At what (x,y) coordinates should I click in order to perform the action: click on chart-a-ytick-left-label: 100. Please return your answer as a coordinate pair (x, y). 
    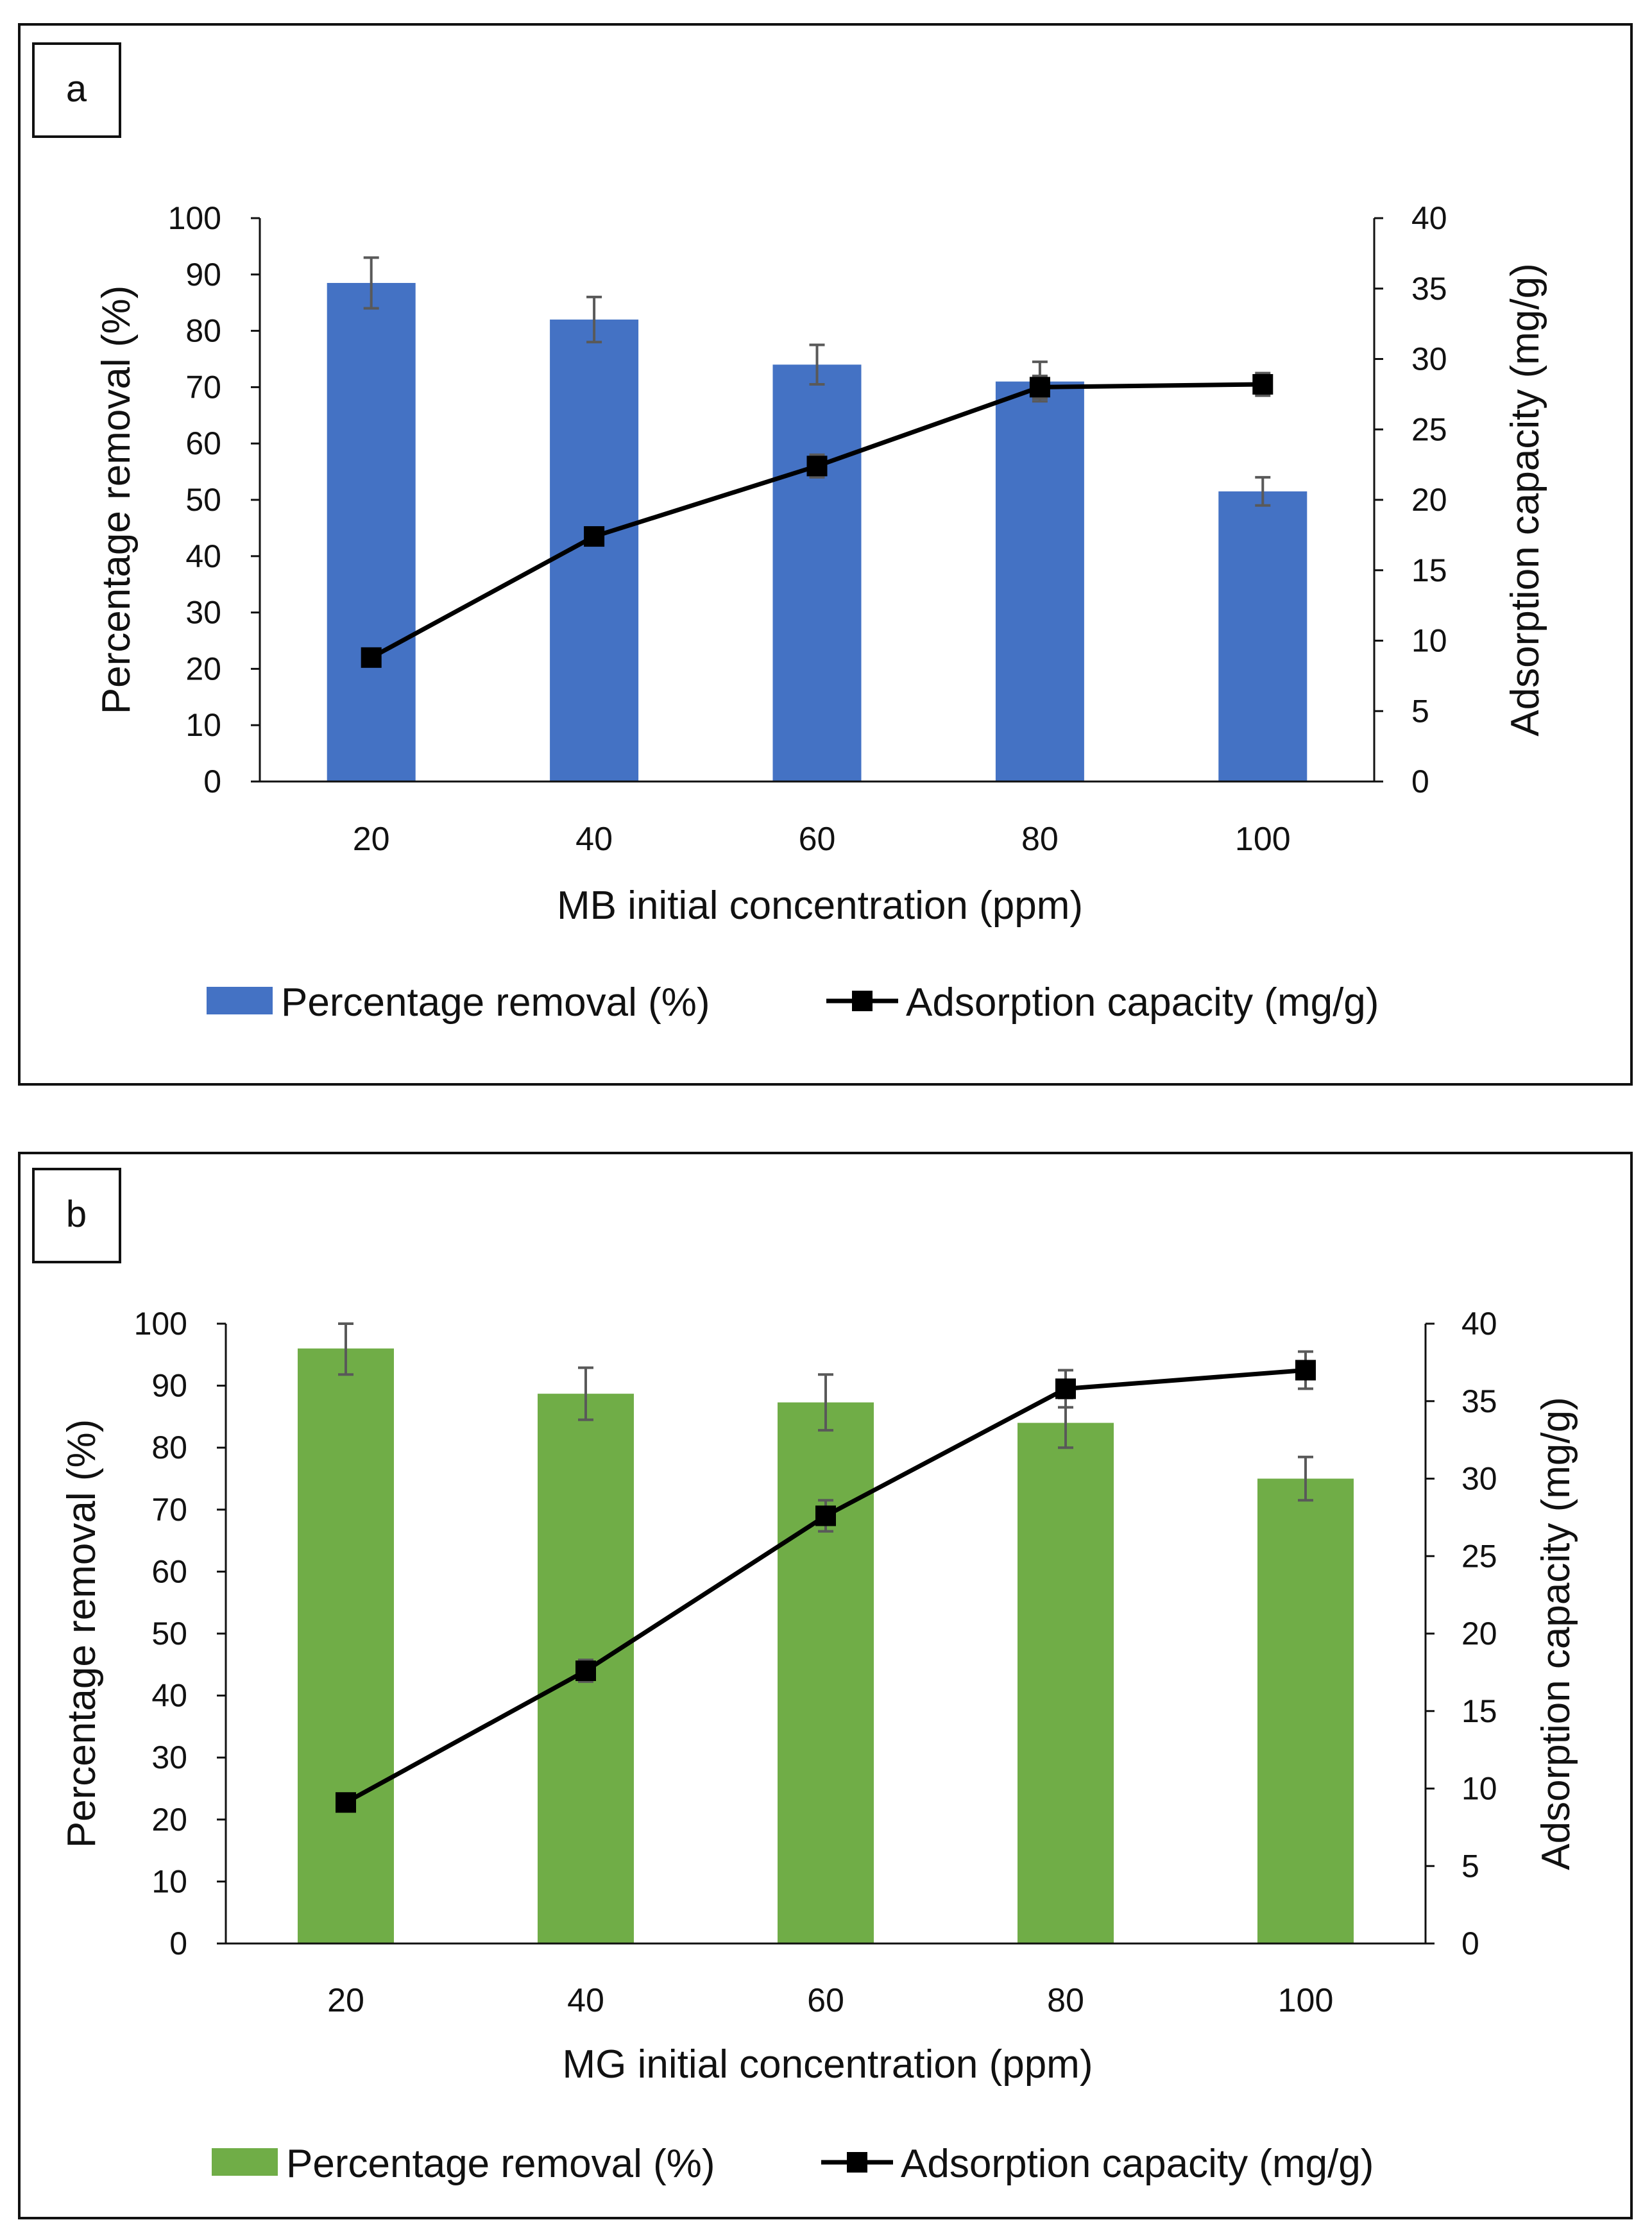
    Looking at the image, I should click on (194, 218).